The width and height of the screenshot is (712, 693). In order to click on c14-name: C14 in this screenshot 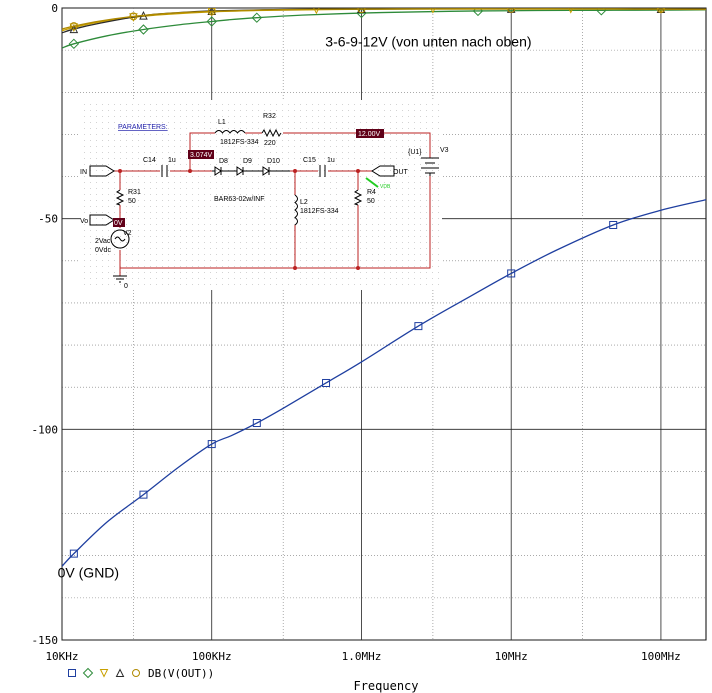, I will do `click(149, 160)`.